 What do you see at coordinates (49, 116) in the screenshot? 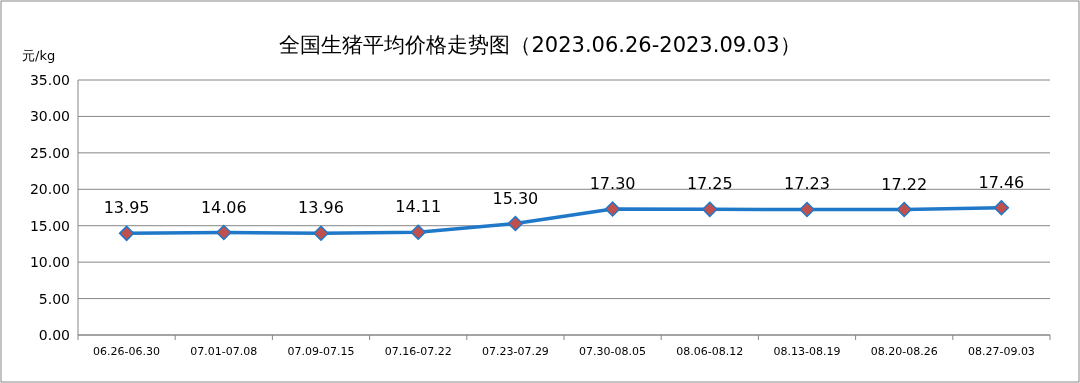
I see `y-tick-label: 30.00` at bounding box center [49, 116].